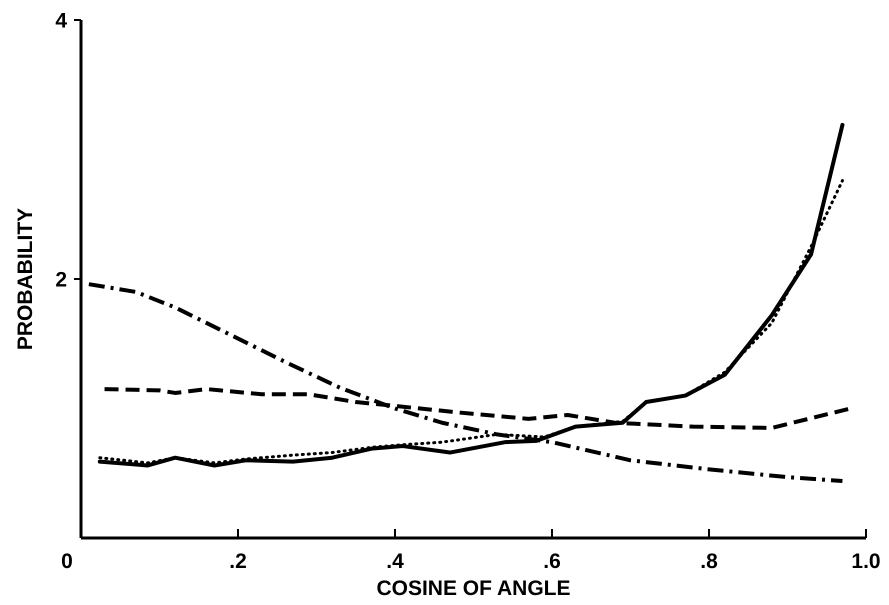 Image resolution: width=889 pixels, height=605 pixels. I want to click on x-axis-title: COSINE OF ANGLE, so click(473, 588).